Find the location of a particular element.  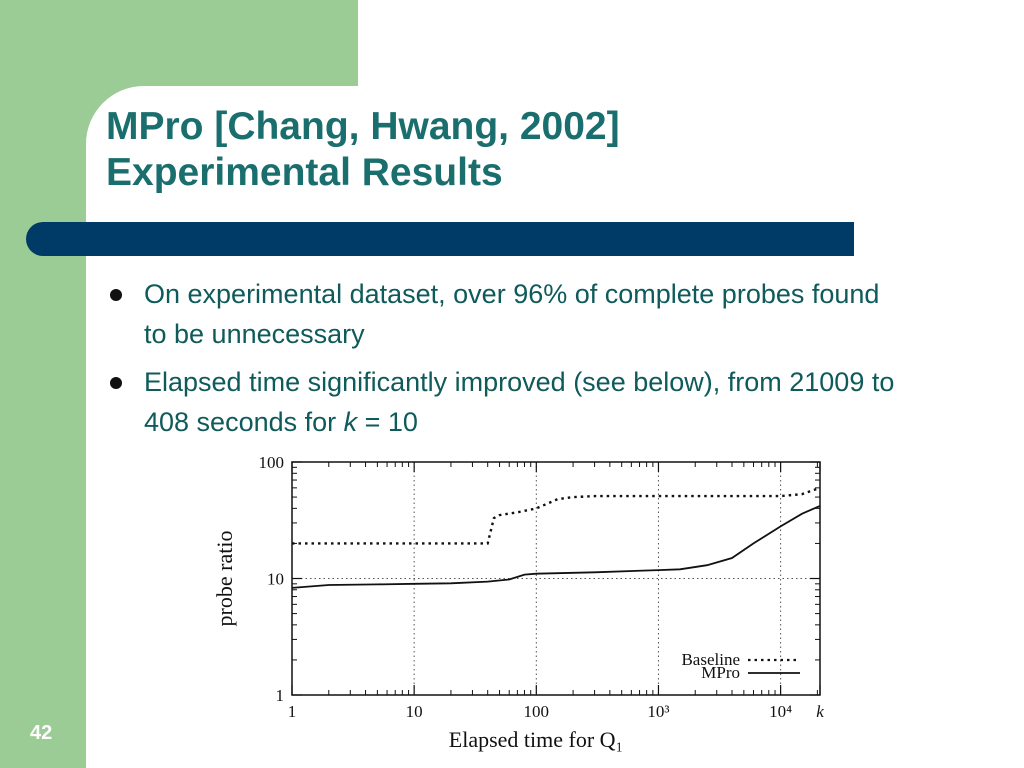

x-tick-label: 10³ is located at coordinates (658, 711).